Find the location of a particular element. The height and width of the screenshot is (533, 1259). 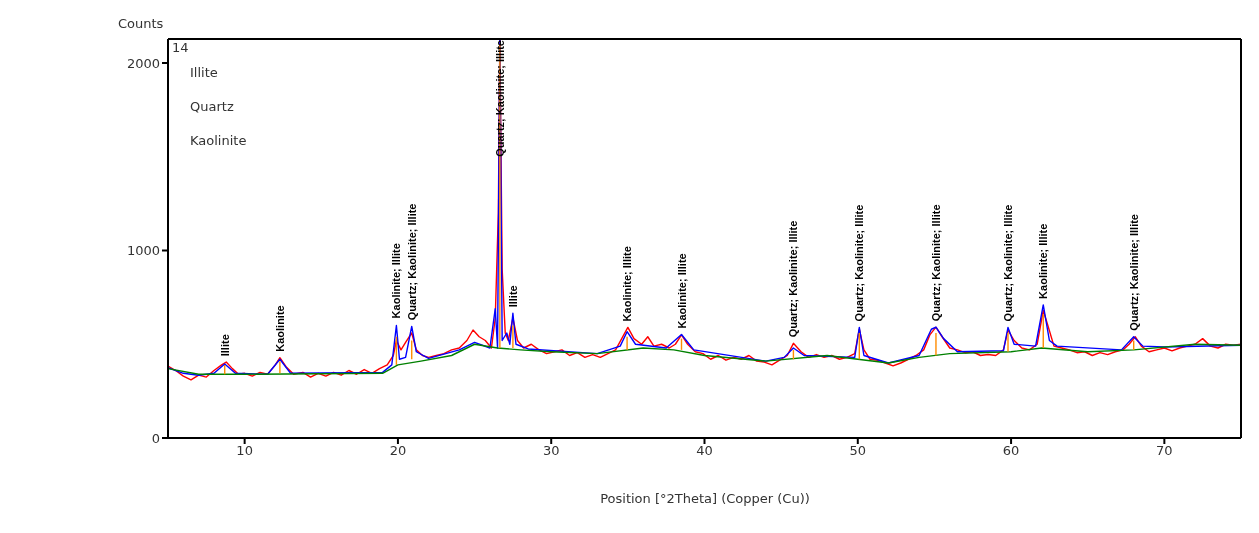

x-tick-label: 20 is located at coordinates (398, 451).